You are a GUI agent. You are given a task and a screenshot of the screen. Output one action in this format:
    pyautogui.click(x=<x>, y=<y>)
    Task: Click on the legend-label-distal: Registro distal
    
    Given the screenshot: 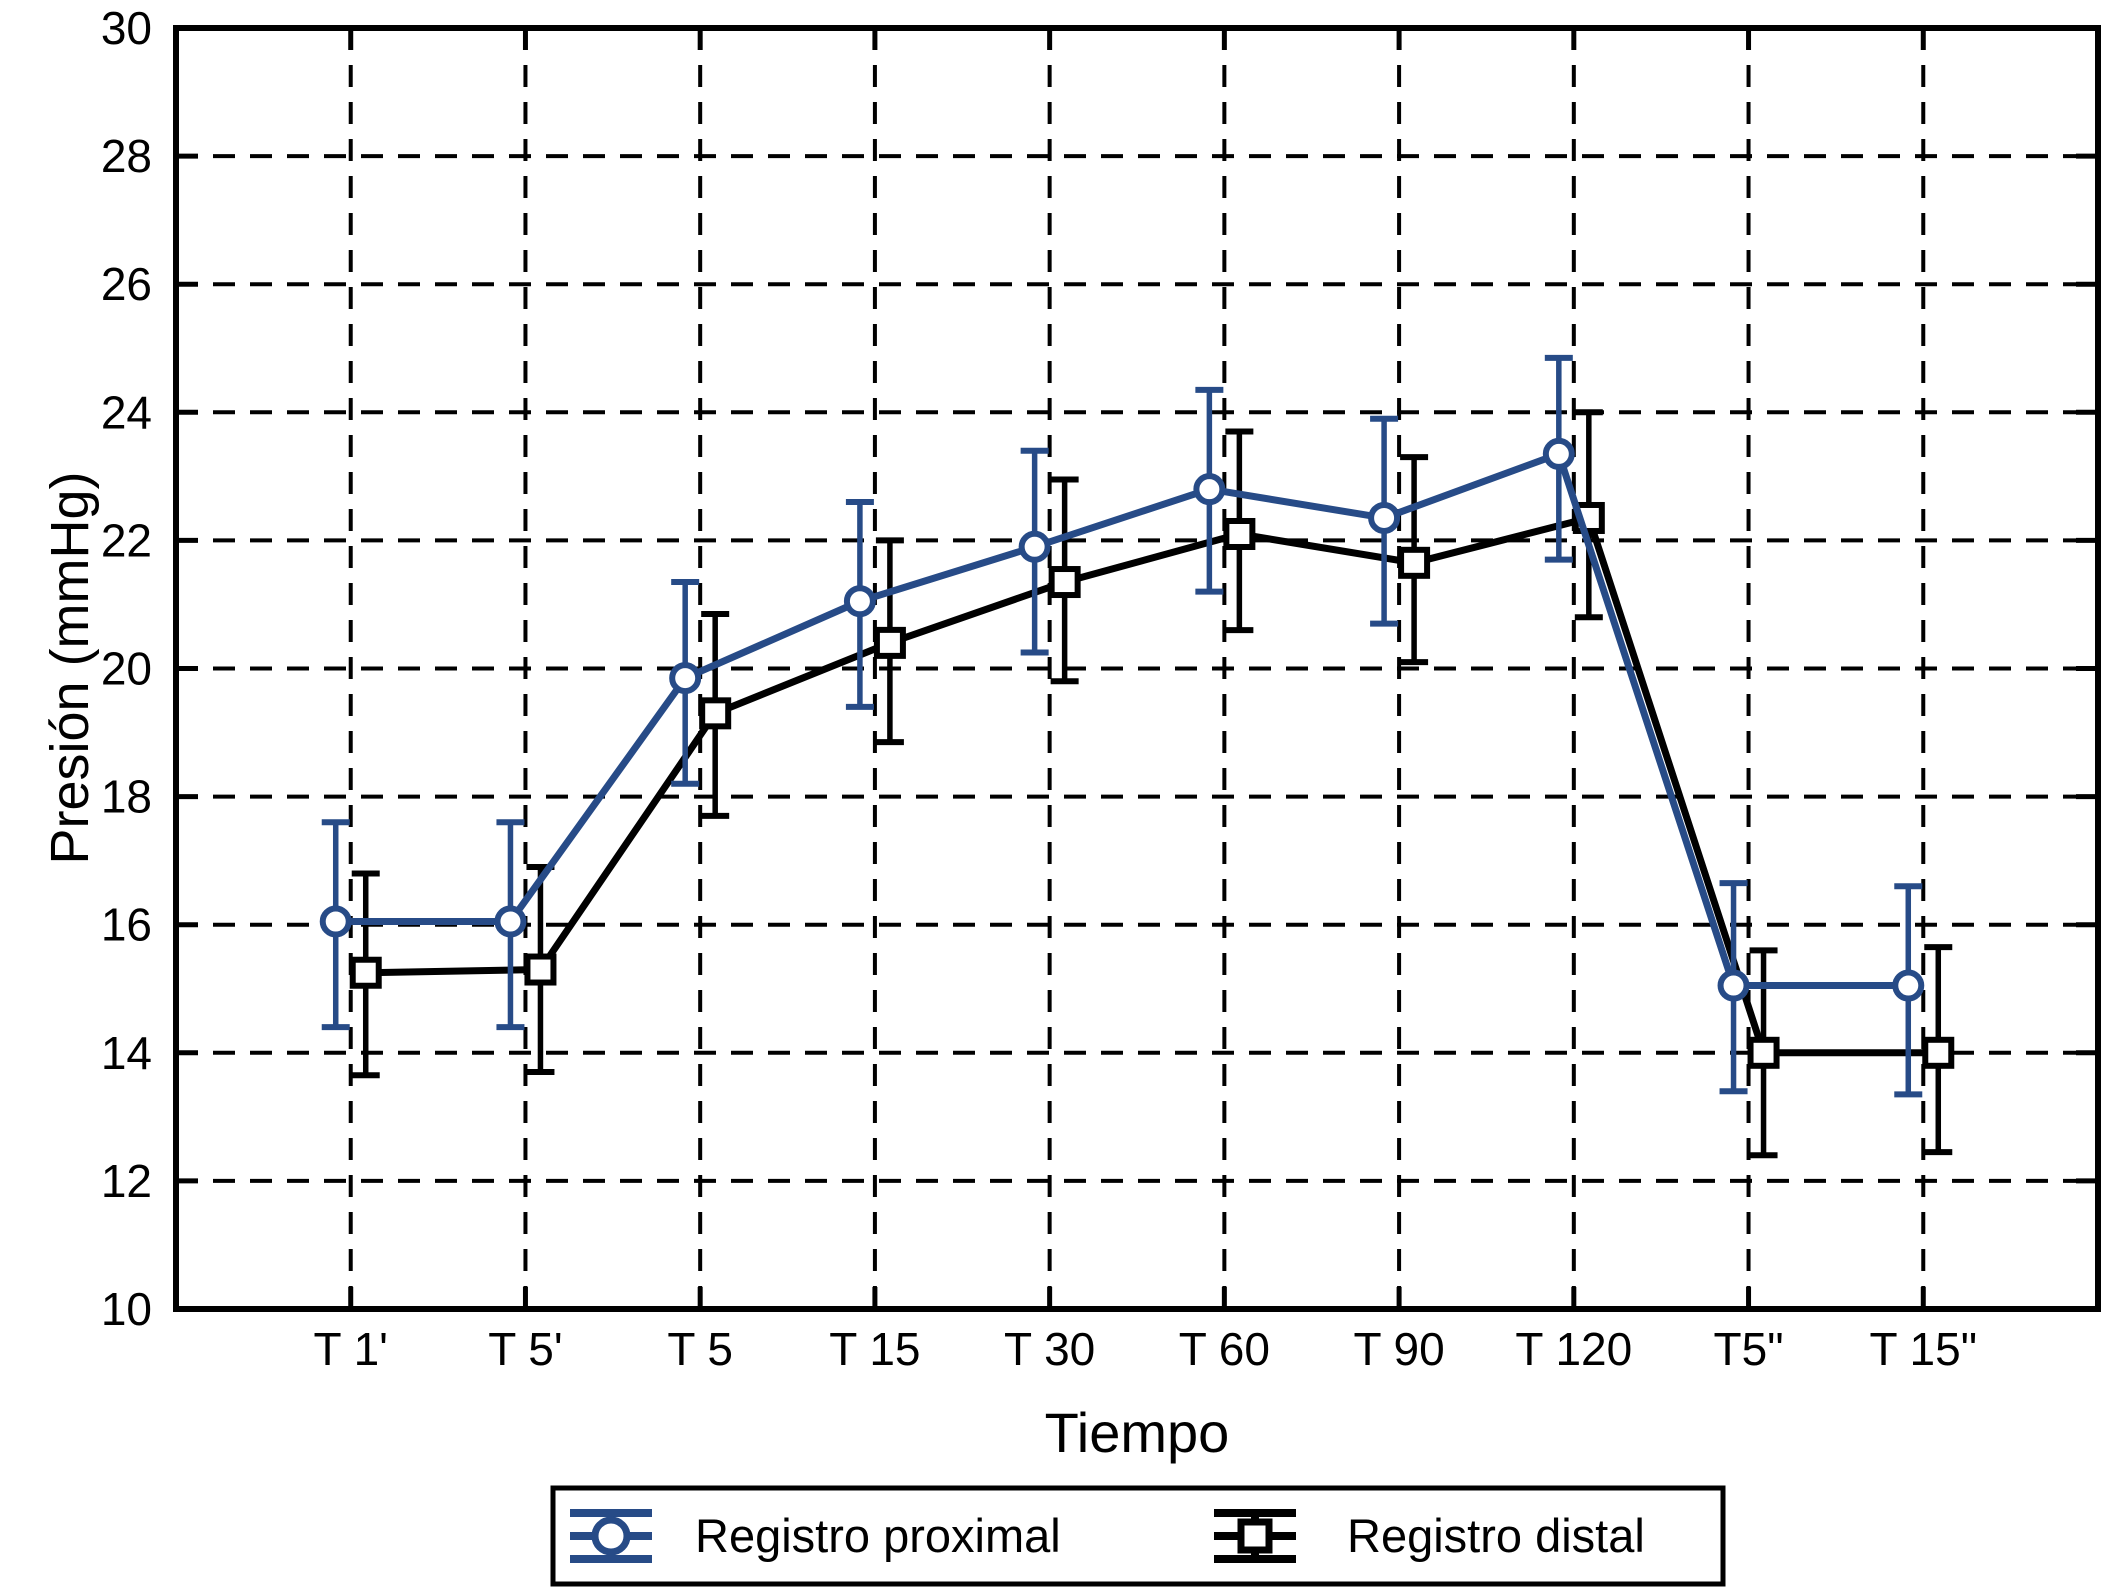 What is the action you would take?
    pyautogui.click(x=1496, y=1535)
    